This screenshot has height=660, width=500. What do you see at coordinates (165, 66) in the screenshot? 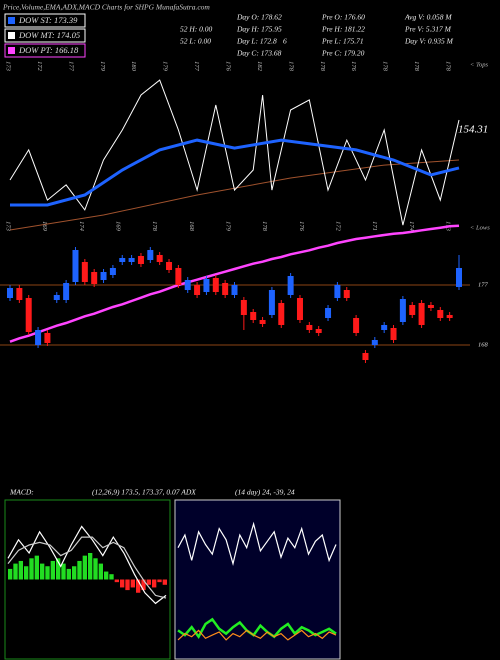
I see `top-label: 179` at bounding box center [165, 66].